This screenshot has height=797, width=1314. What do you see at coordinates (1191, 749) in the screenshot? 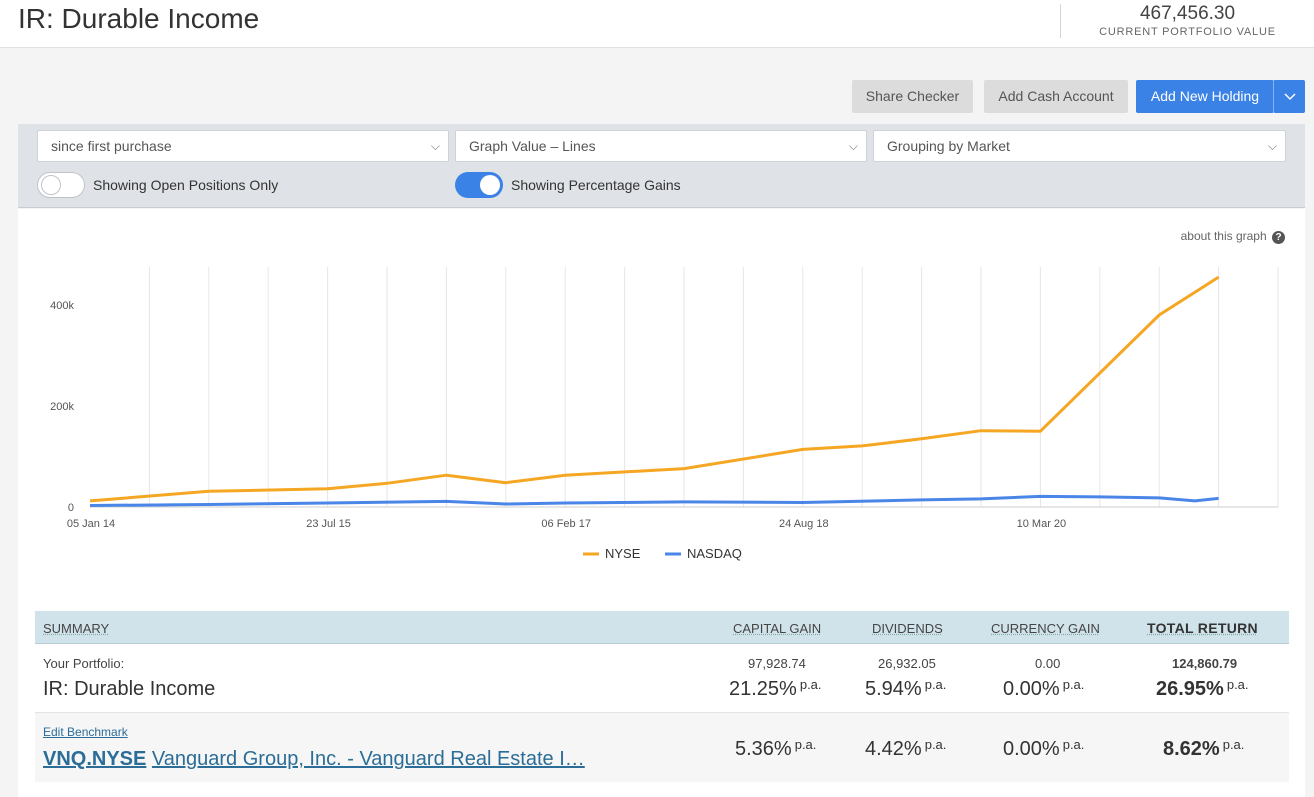
I see `benchmark-total-return-value: 8.62%` at bounding box center [1191, 749].